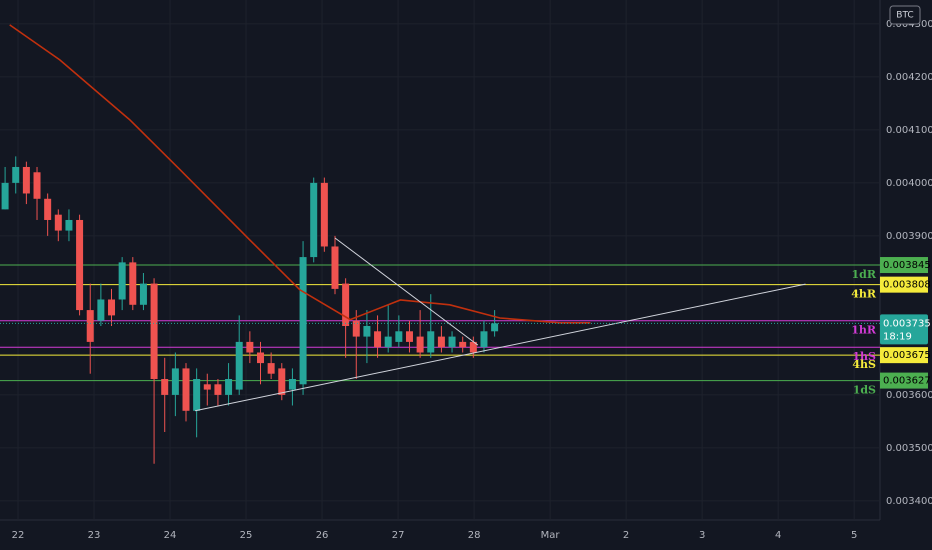 The width and height of the screenshot is (932, 550). Describe the element at coordinates (907, 265) in the screenshot. I see `level-price-label: 0.003845` at that location.